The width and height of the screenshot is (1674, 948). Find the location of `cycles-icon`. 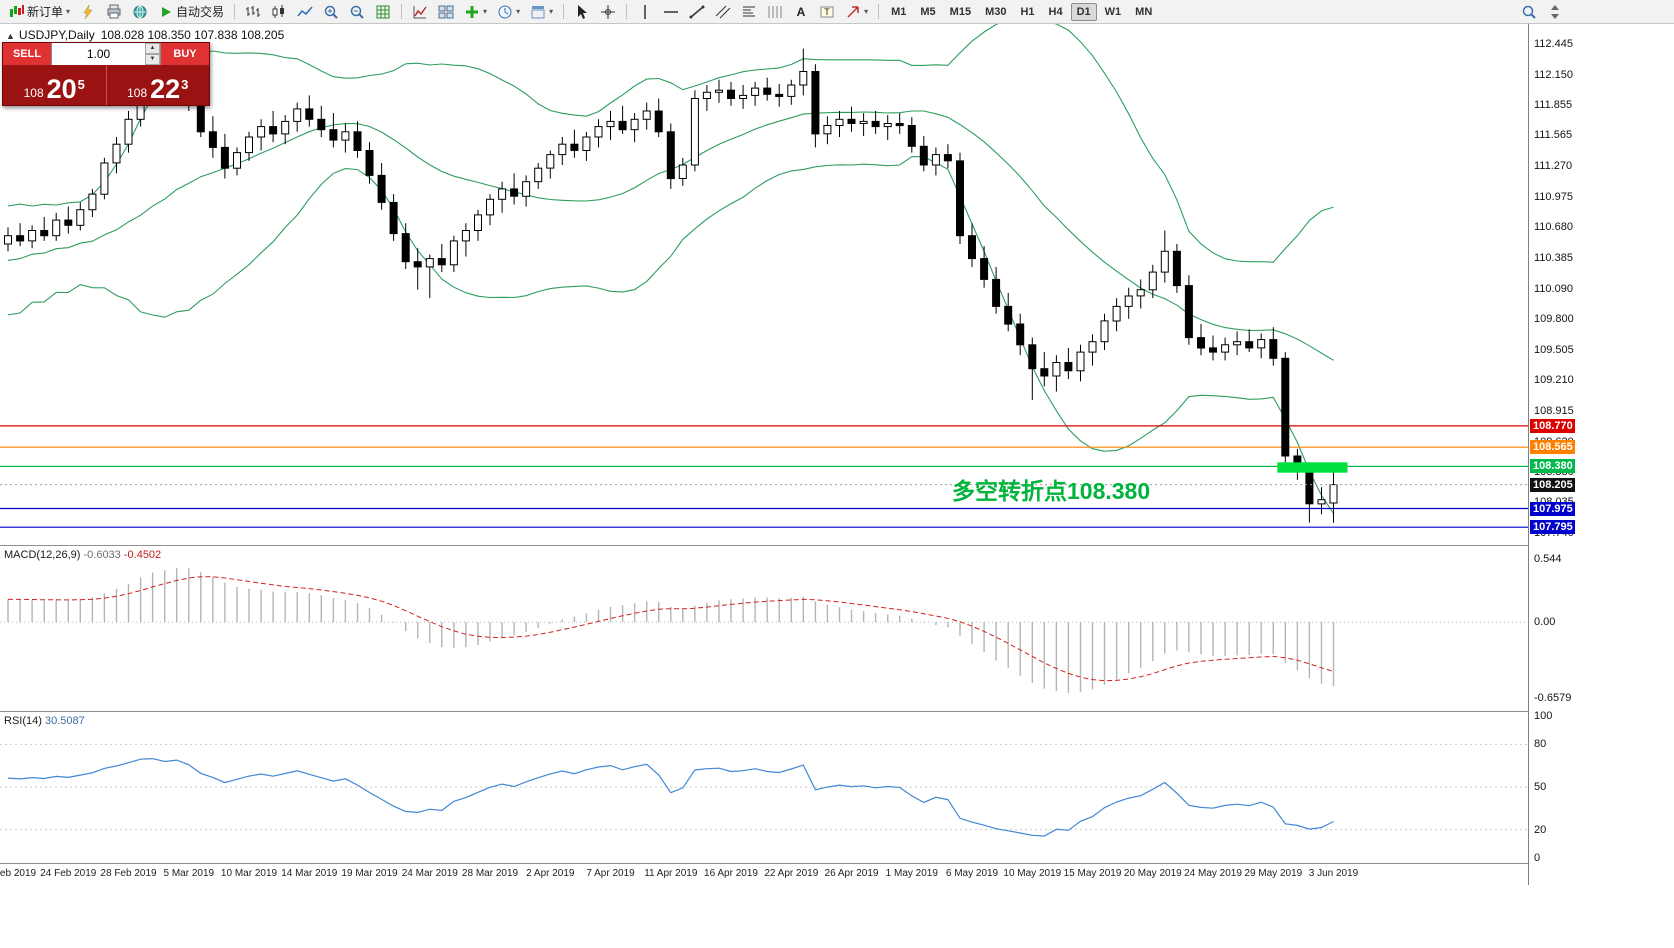

cycles-icon is located at coordinates (775, 11).